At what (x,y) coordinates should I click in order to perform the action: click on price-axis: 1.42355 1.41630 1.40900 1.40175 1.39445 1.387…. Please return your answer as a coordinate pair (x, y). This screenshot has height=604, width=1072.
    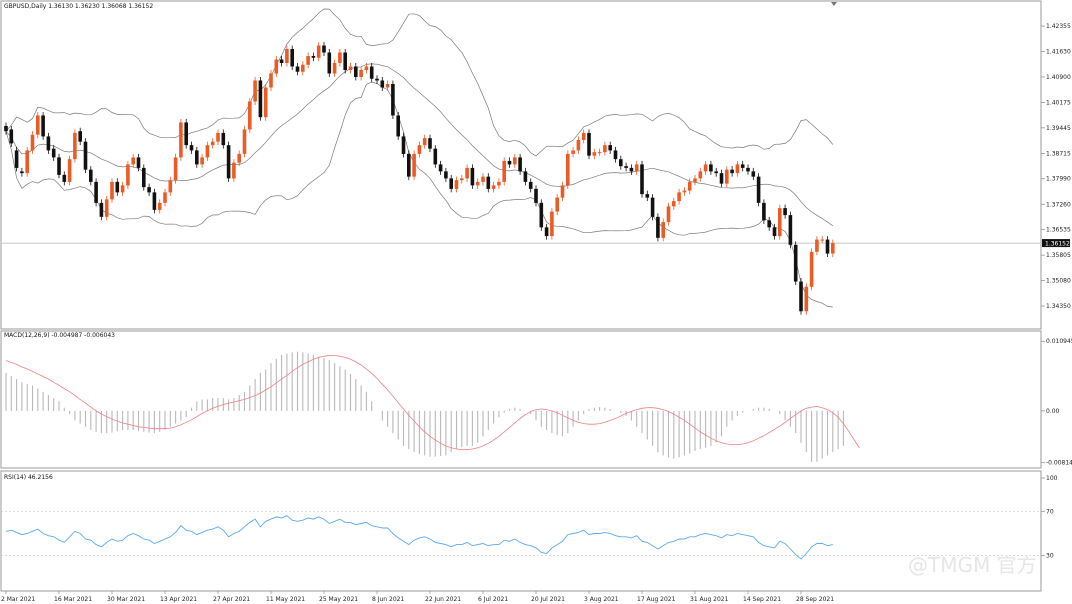
    Looking at the image, I should click on (1056, 166).